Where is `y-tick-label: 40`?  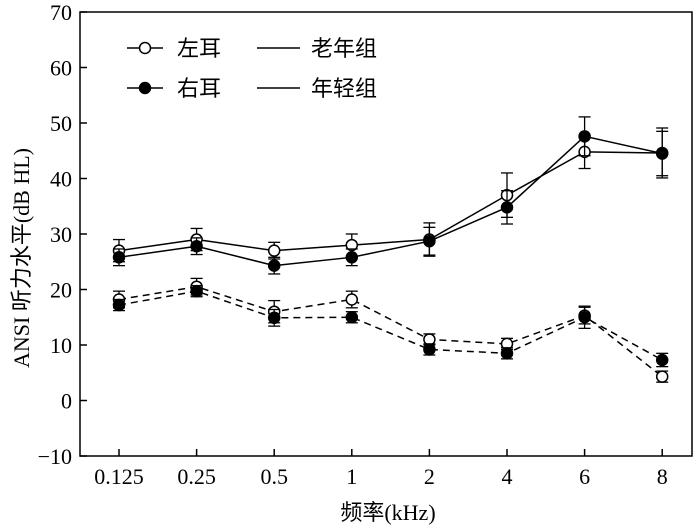 y-tick-label: 40 is located at coordinates (61, 179).